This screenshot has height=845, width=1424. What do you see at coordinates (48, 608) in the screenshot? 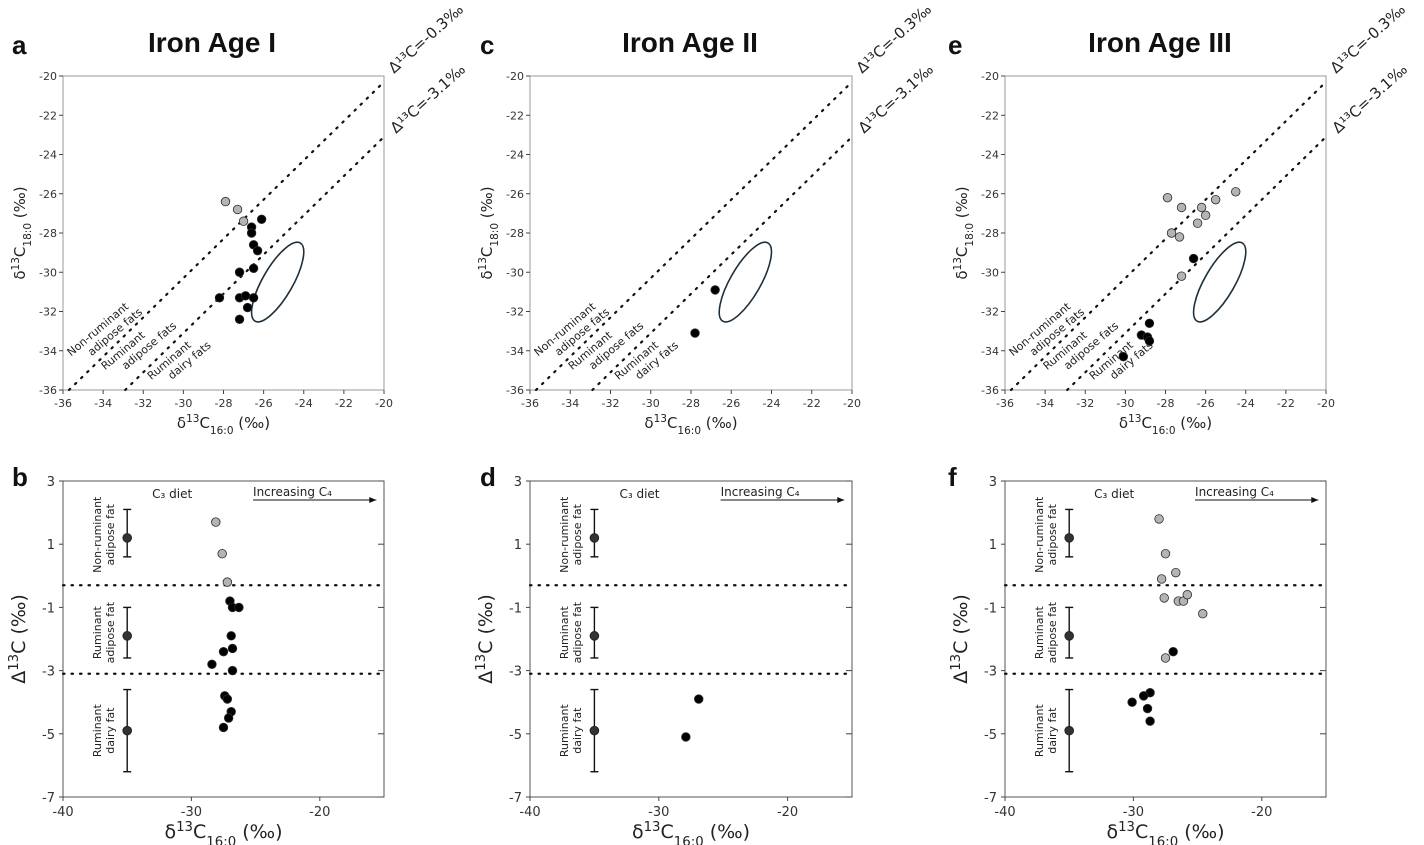
I see `y-tick-label: -1` at bounding box center [48, 608].